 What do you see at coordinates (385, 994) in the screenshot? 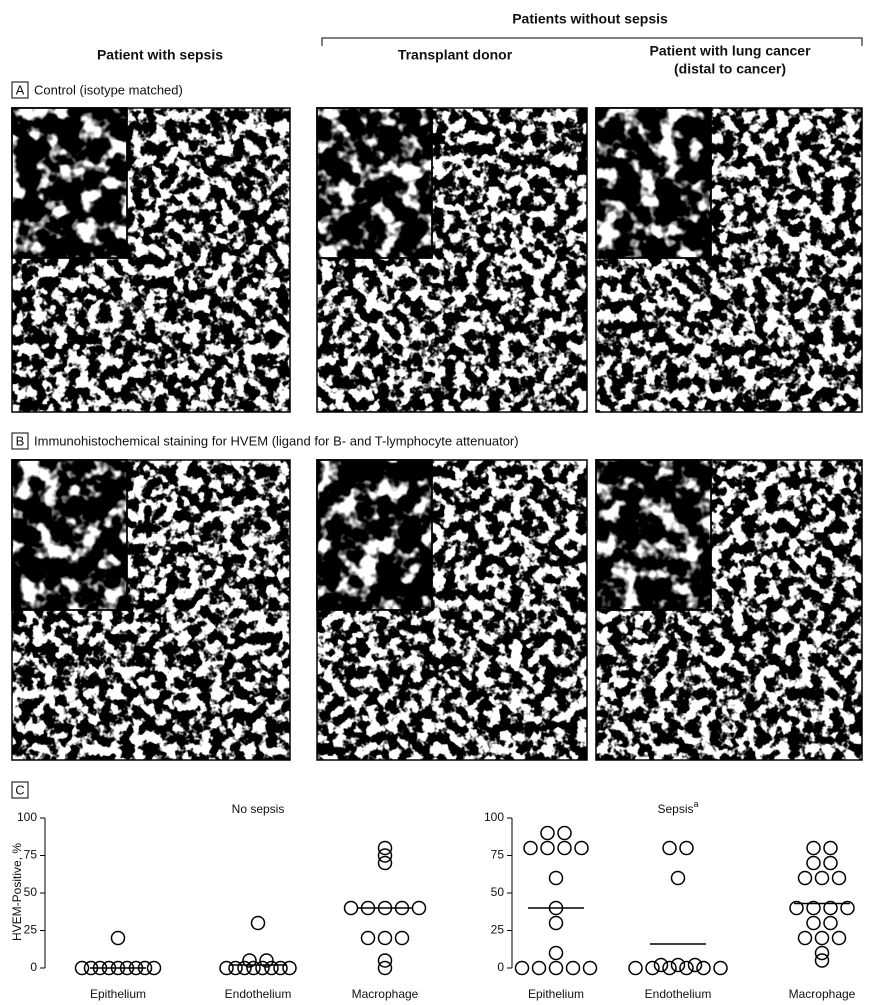
I see `x-tick-label: Macrophage` at bounding box center [385, 994].